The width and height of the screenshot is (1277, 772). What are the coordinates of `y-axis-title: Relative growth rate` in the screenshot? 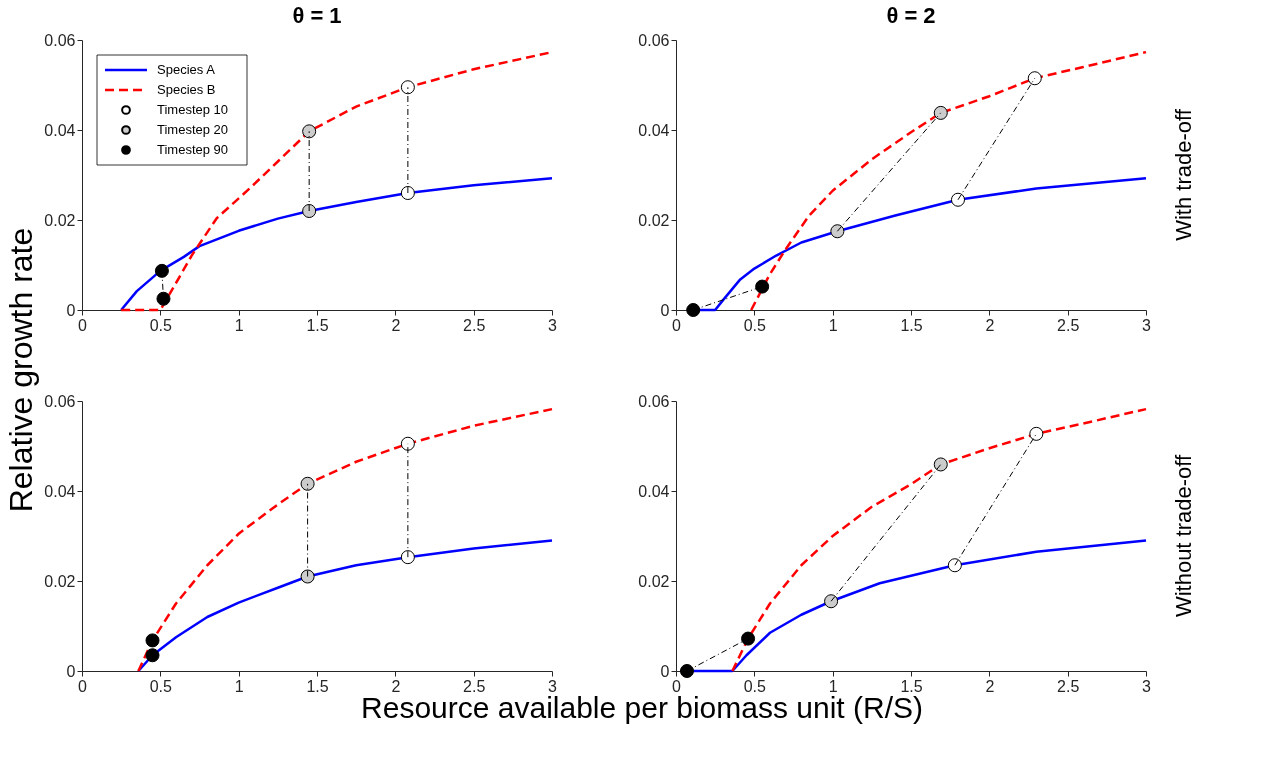 It's located at (21, 370).